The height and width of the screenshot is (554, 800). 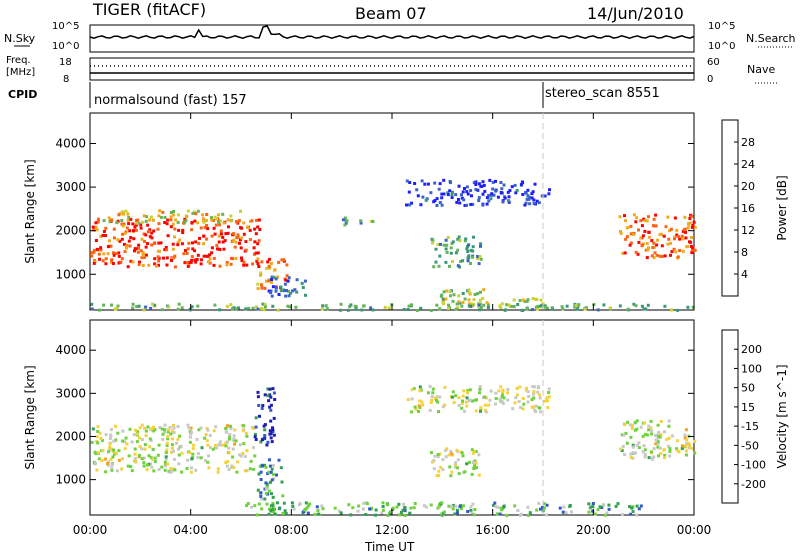 What do you see at coordinates (65, 26) in the screenshot?
I see `noise-tick-left-top: 10^5` at bounding box center [65, 26].